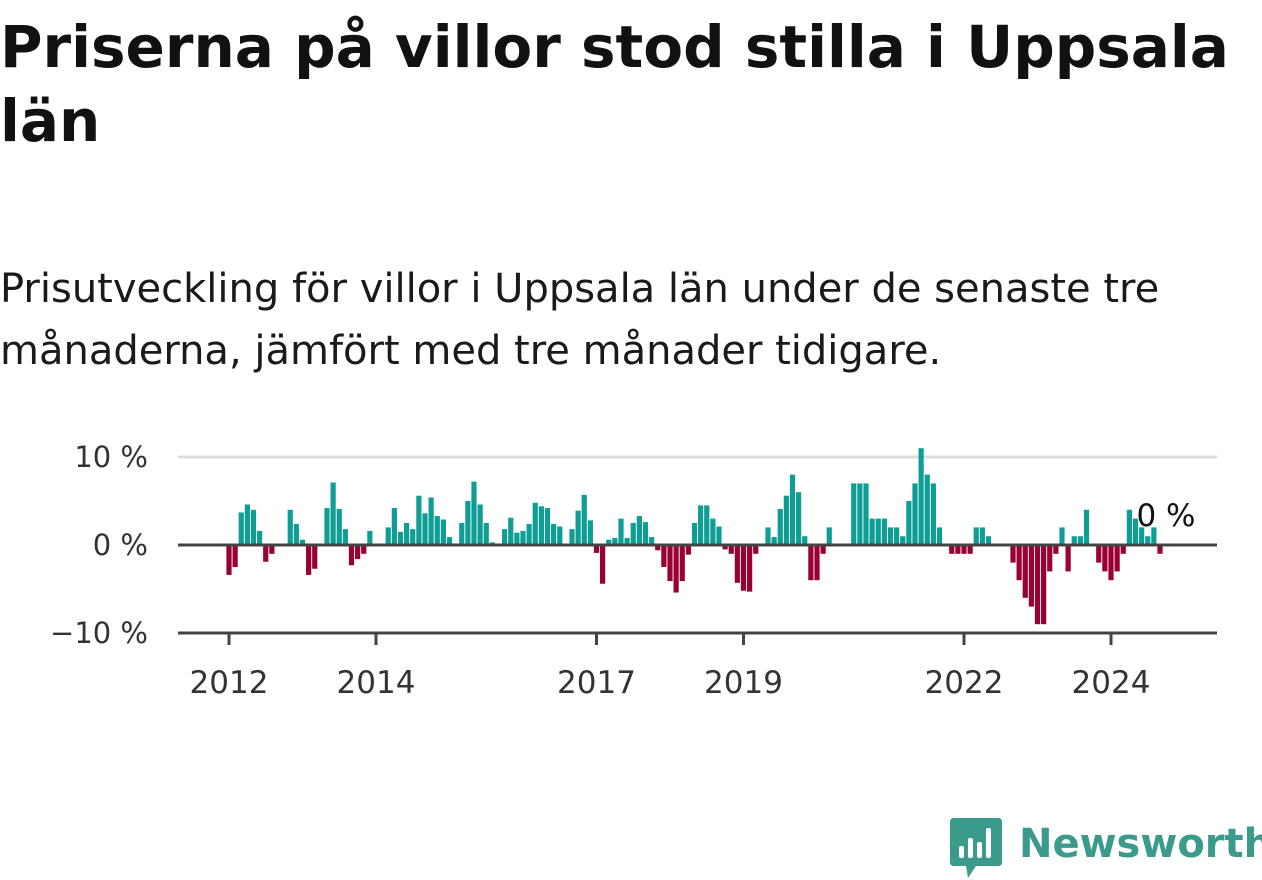 This screenshot has width=1262, height=880. I want to click on latest-value-label: 0 %, so click(1165, 516).